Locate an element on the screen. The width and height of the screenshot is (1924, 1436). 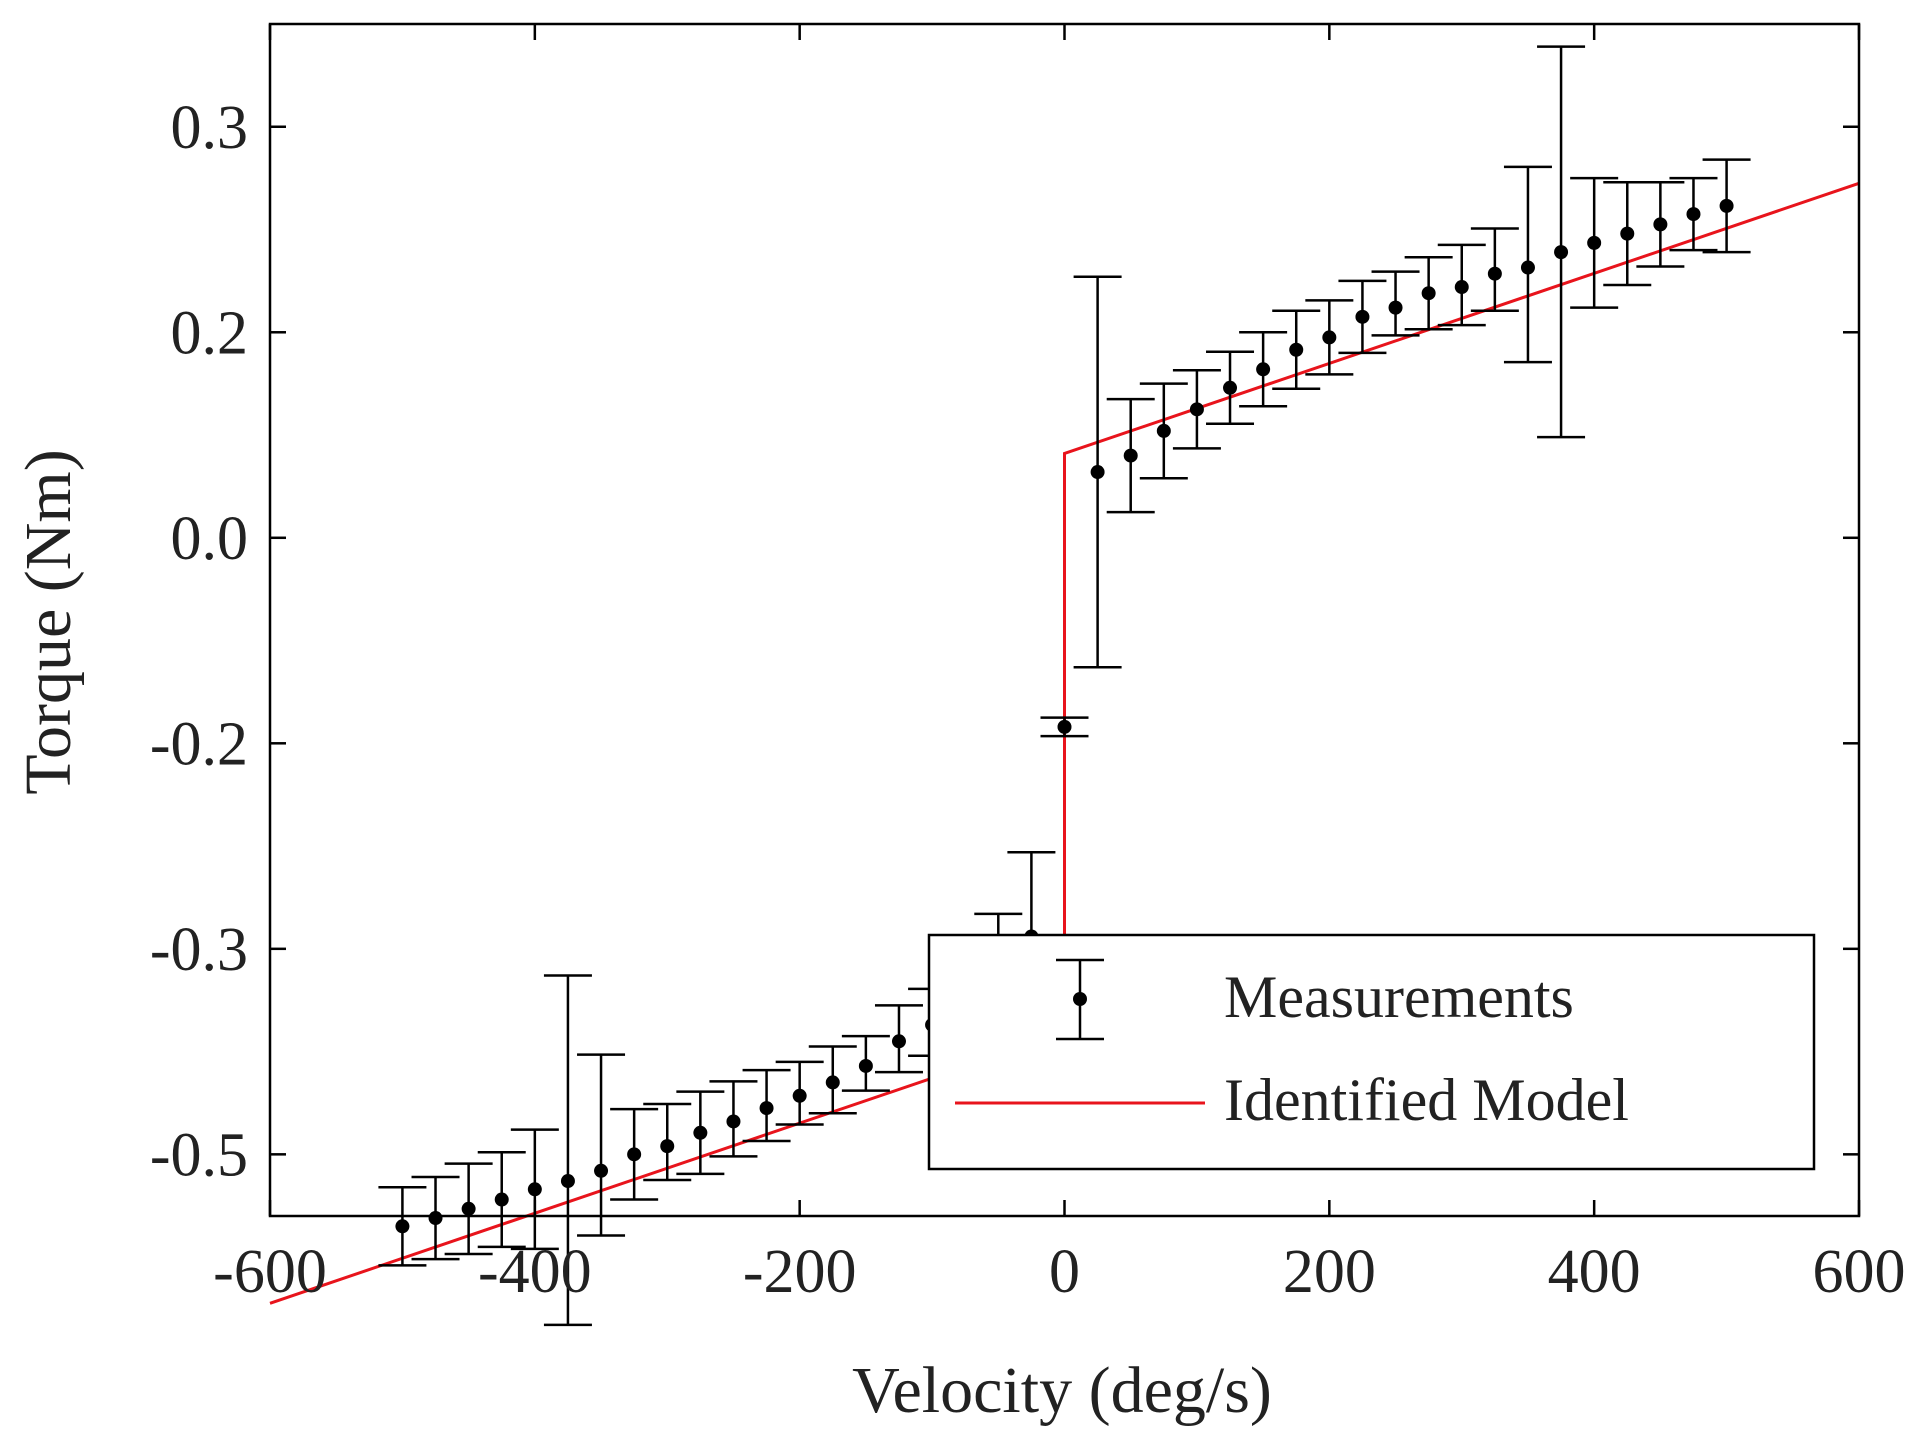
y-tick-label: 0.2 is located at coordinates (210, 333).